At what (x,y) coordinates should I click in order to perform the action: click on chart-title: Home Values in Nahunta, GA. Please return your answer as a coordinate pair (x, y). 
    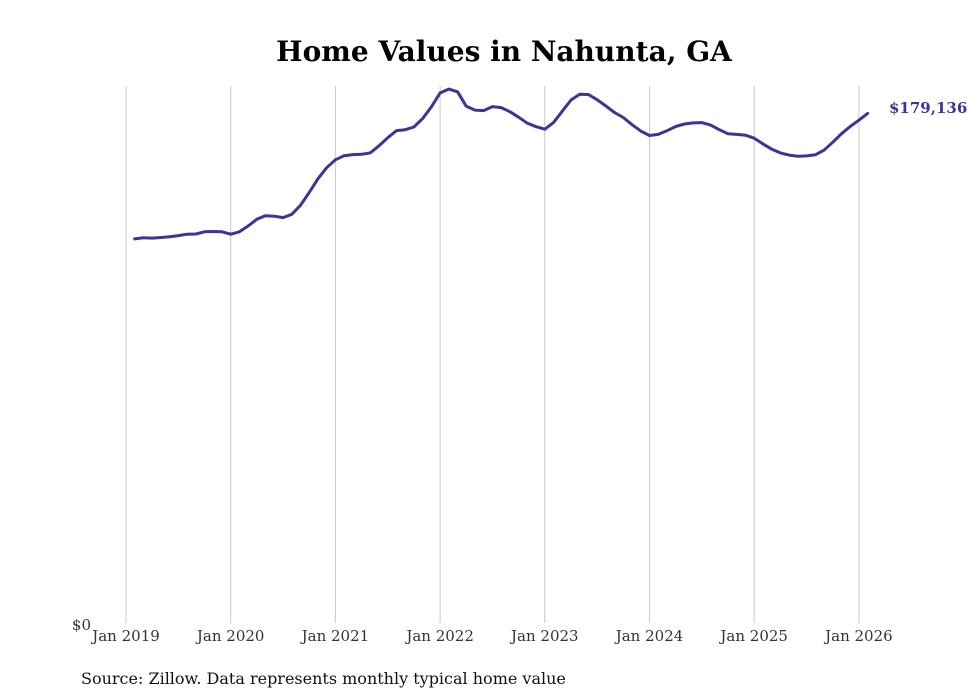
    Looking at the image, I should click on (504, 51).